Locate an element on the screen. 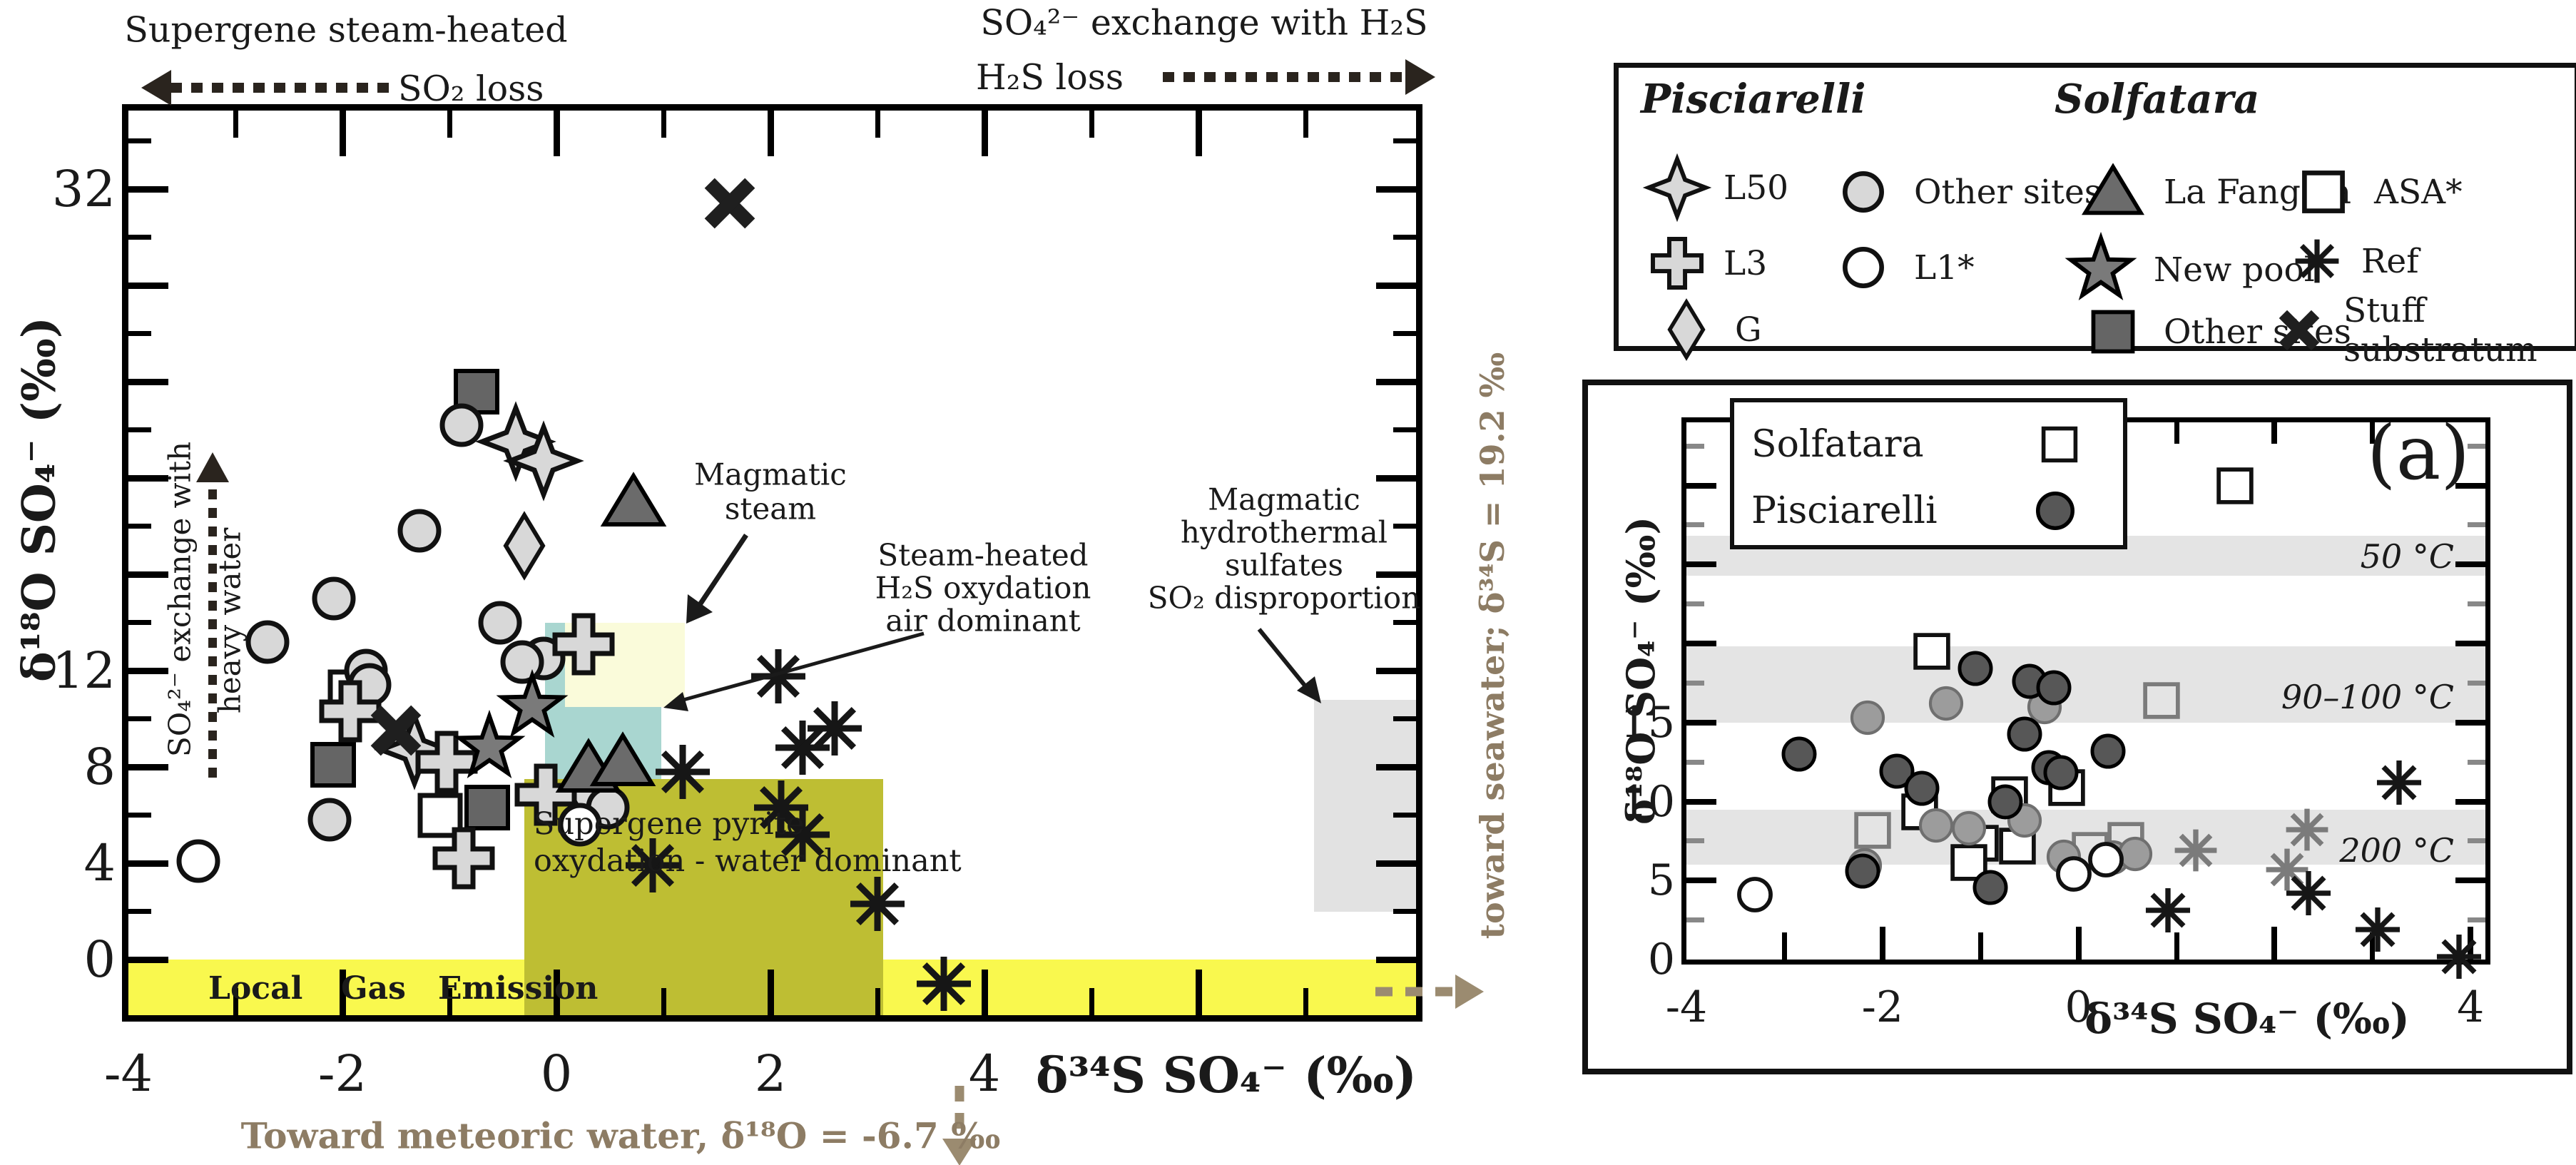 Image resolution: width=2576 pixels, height=1165 pixels. legend-label-l3: L3 is located at coordinates (1746, 263).